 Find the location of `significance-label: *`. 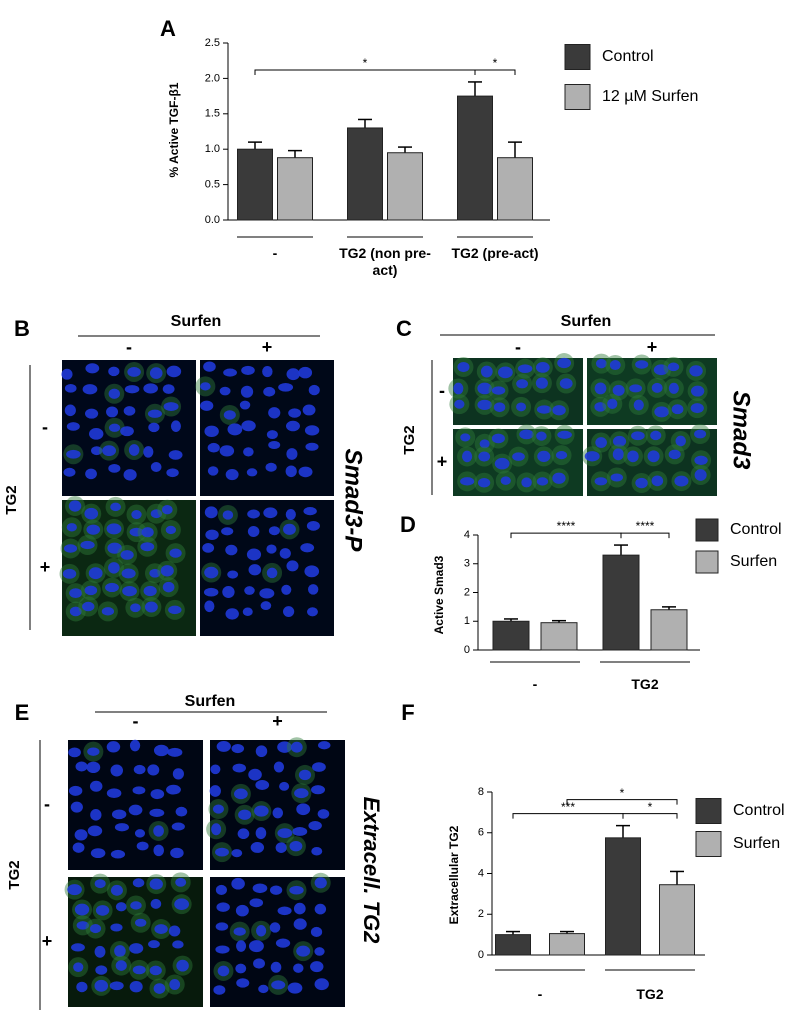

significance-label: * is located at coordinates (622, 793).